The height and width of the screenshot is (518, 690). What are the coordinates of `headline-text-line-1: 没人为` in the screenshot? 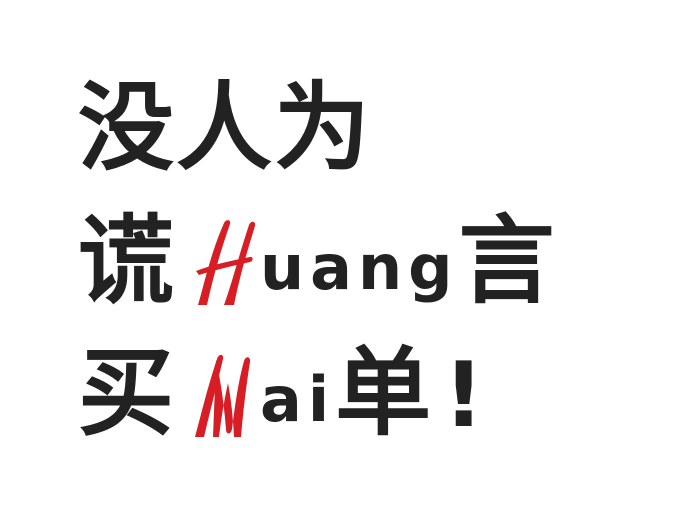 It's located at (225, 128).